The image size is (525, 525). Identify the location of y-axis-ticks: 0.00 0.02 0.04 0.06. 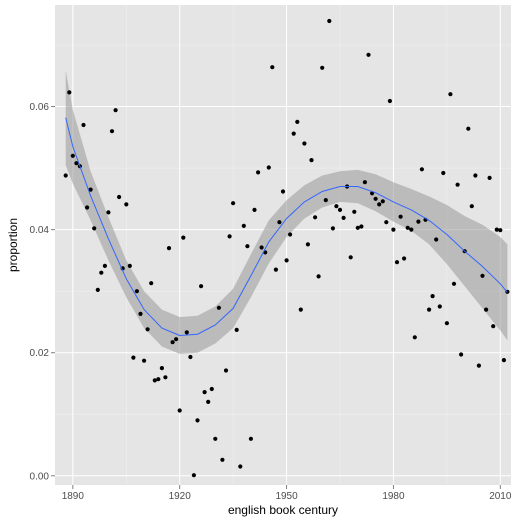
(42, 292).